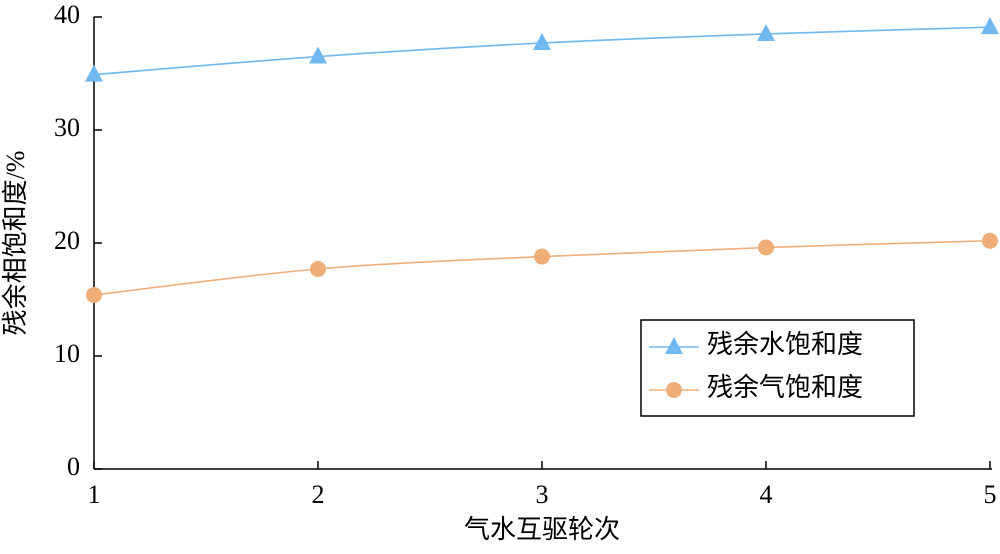 This screenshot has height=554, width=1000. What do you see at coordinates (785, 387) in the screenshot?
I see `legend-label: 残余气饱和度` at bounding box center [785, 387].